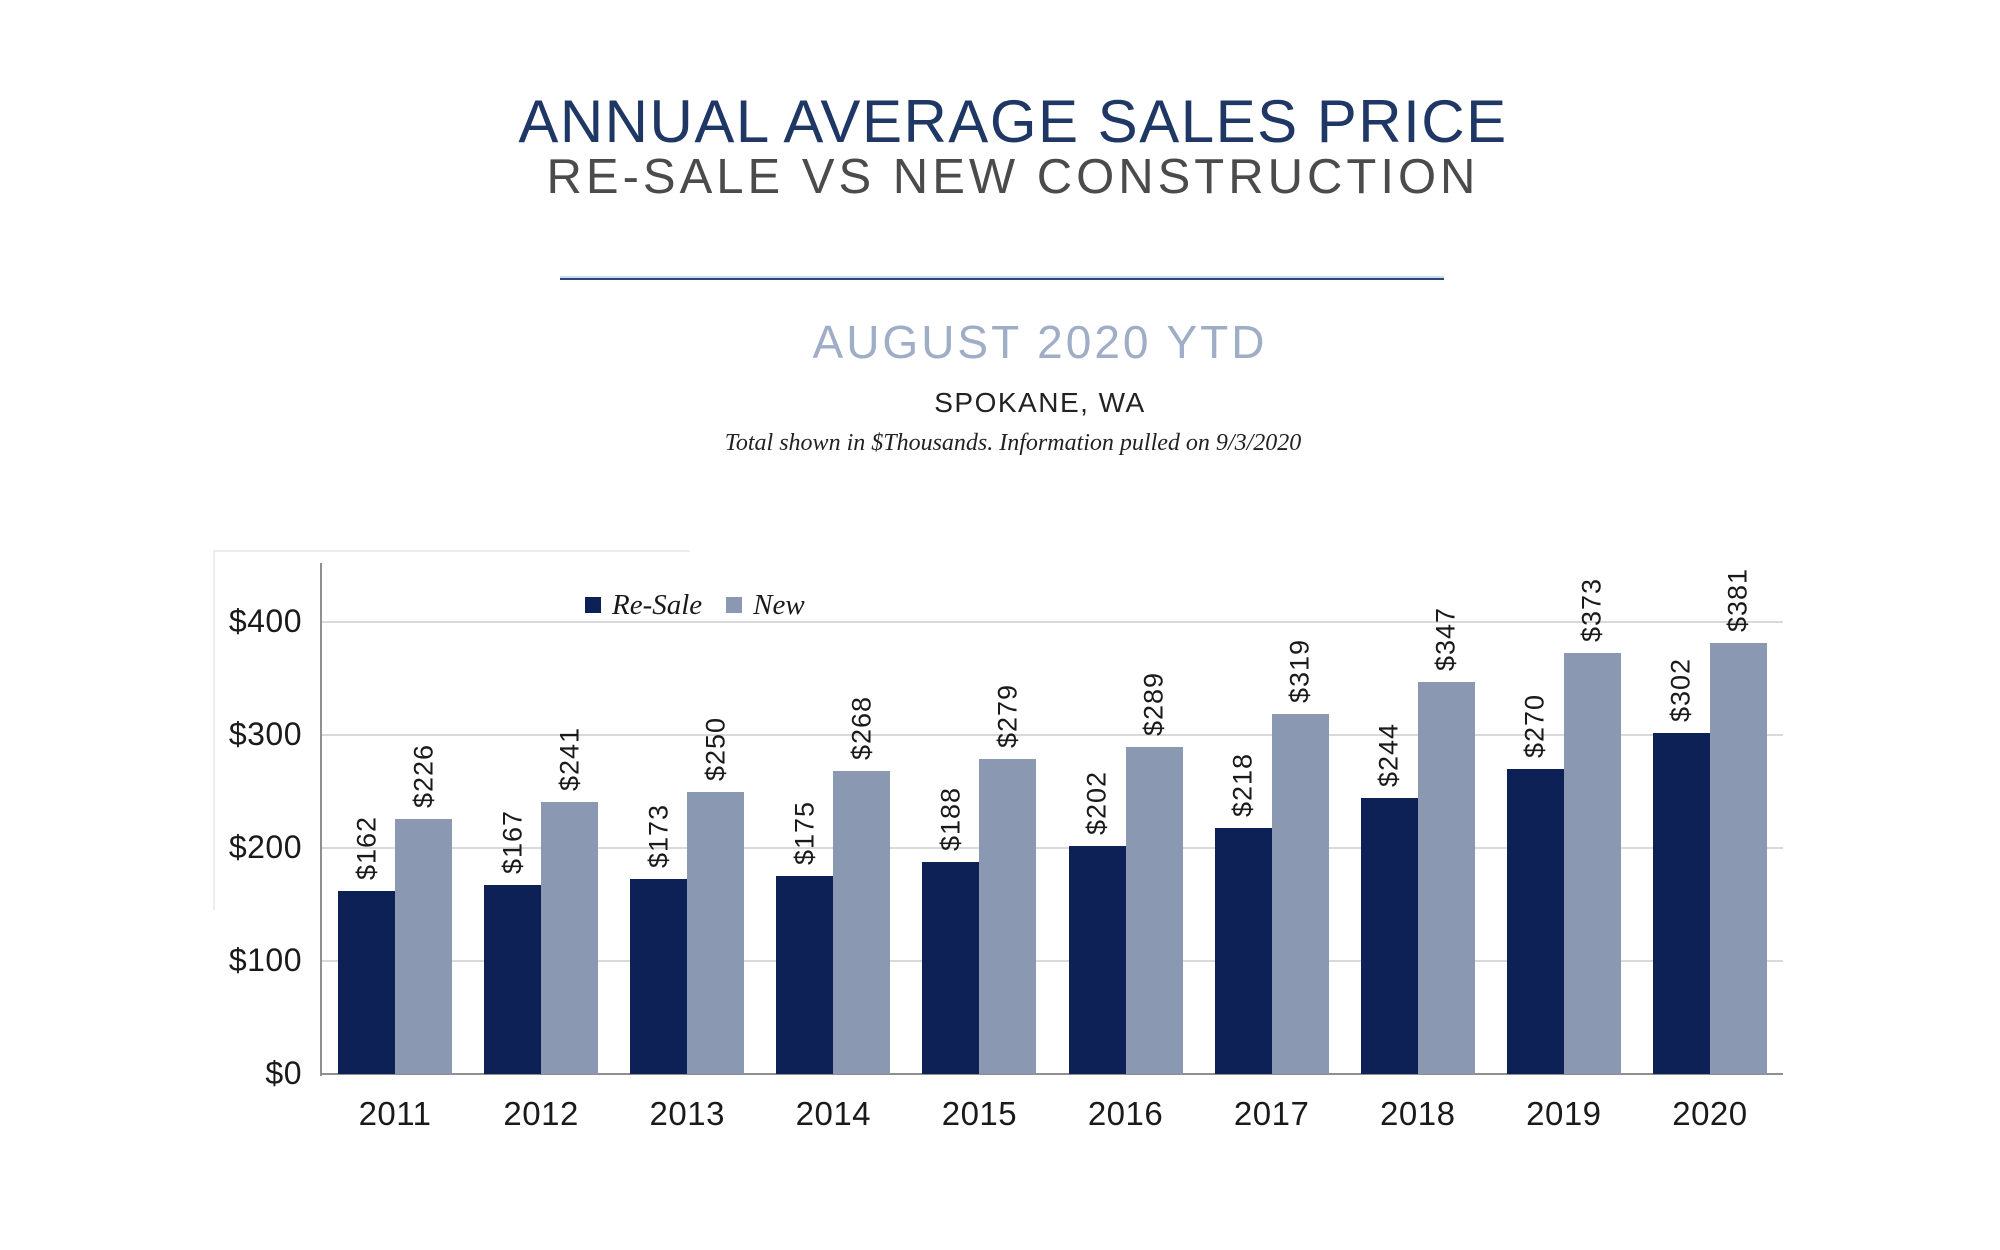  What do you see at coordinates (283, 1072) in the screenshot?
I see `y-axis-tick-label: $0` at bounding box center [283, 1072].